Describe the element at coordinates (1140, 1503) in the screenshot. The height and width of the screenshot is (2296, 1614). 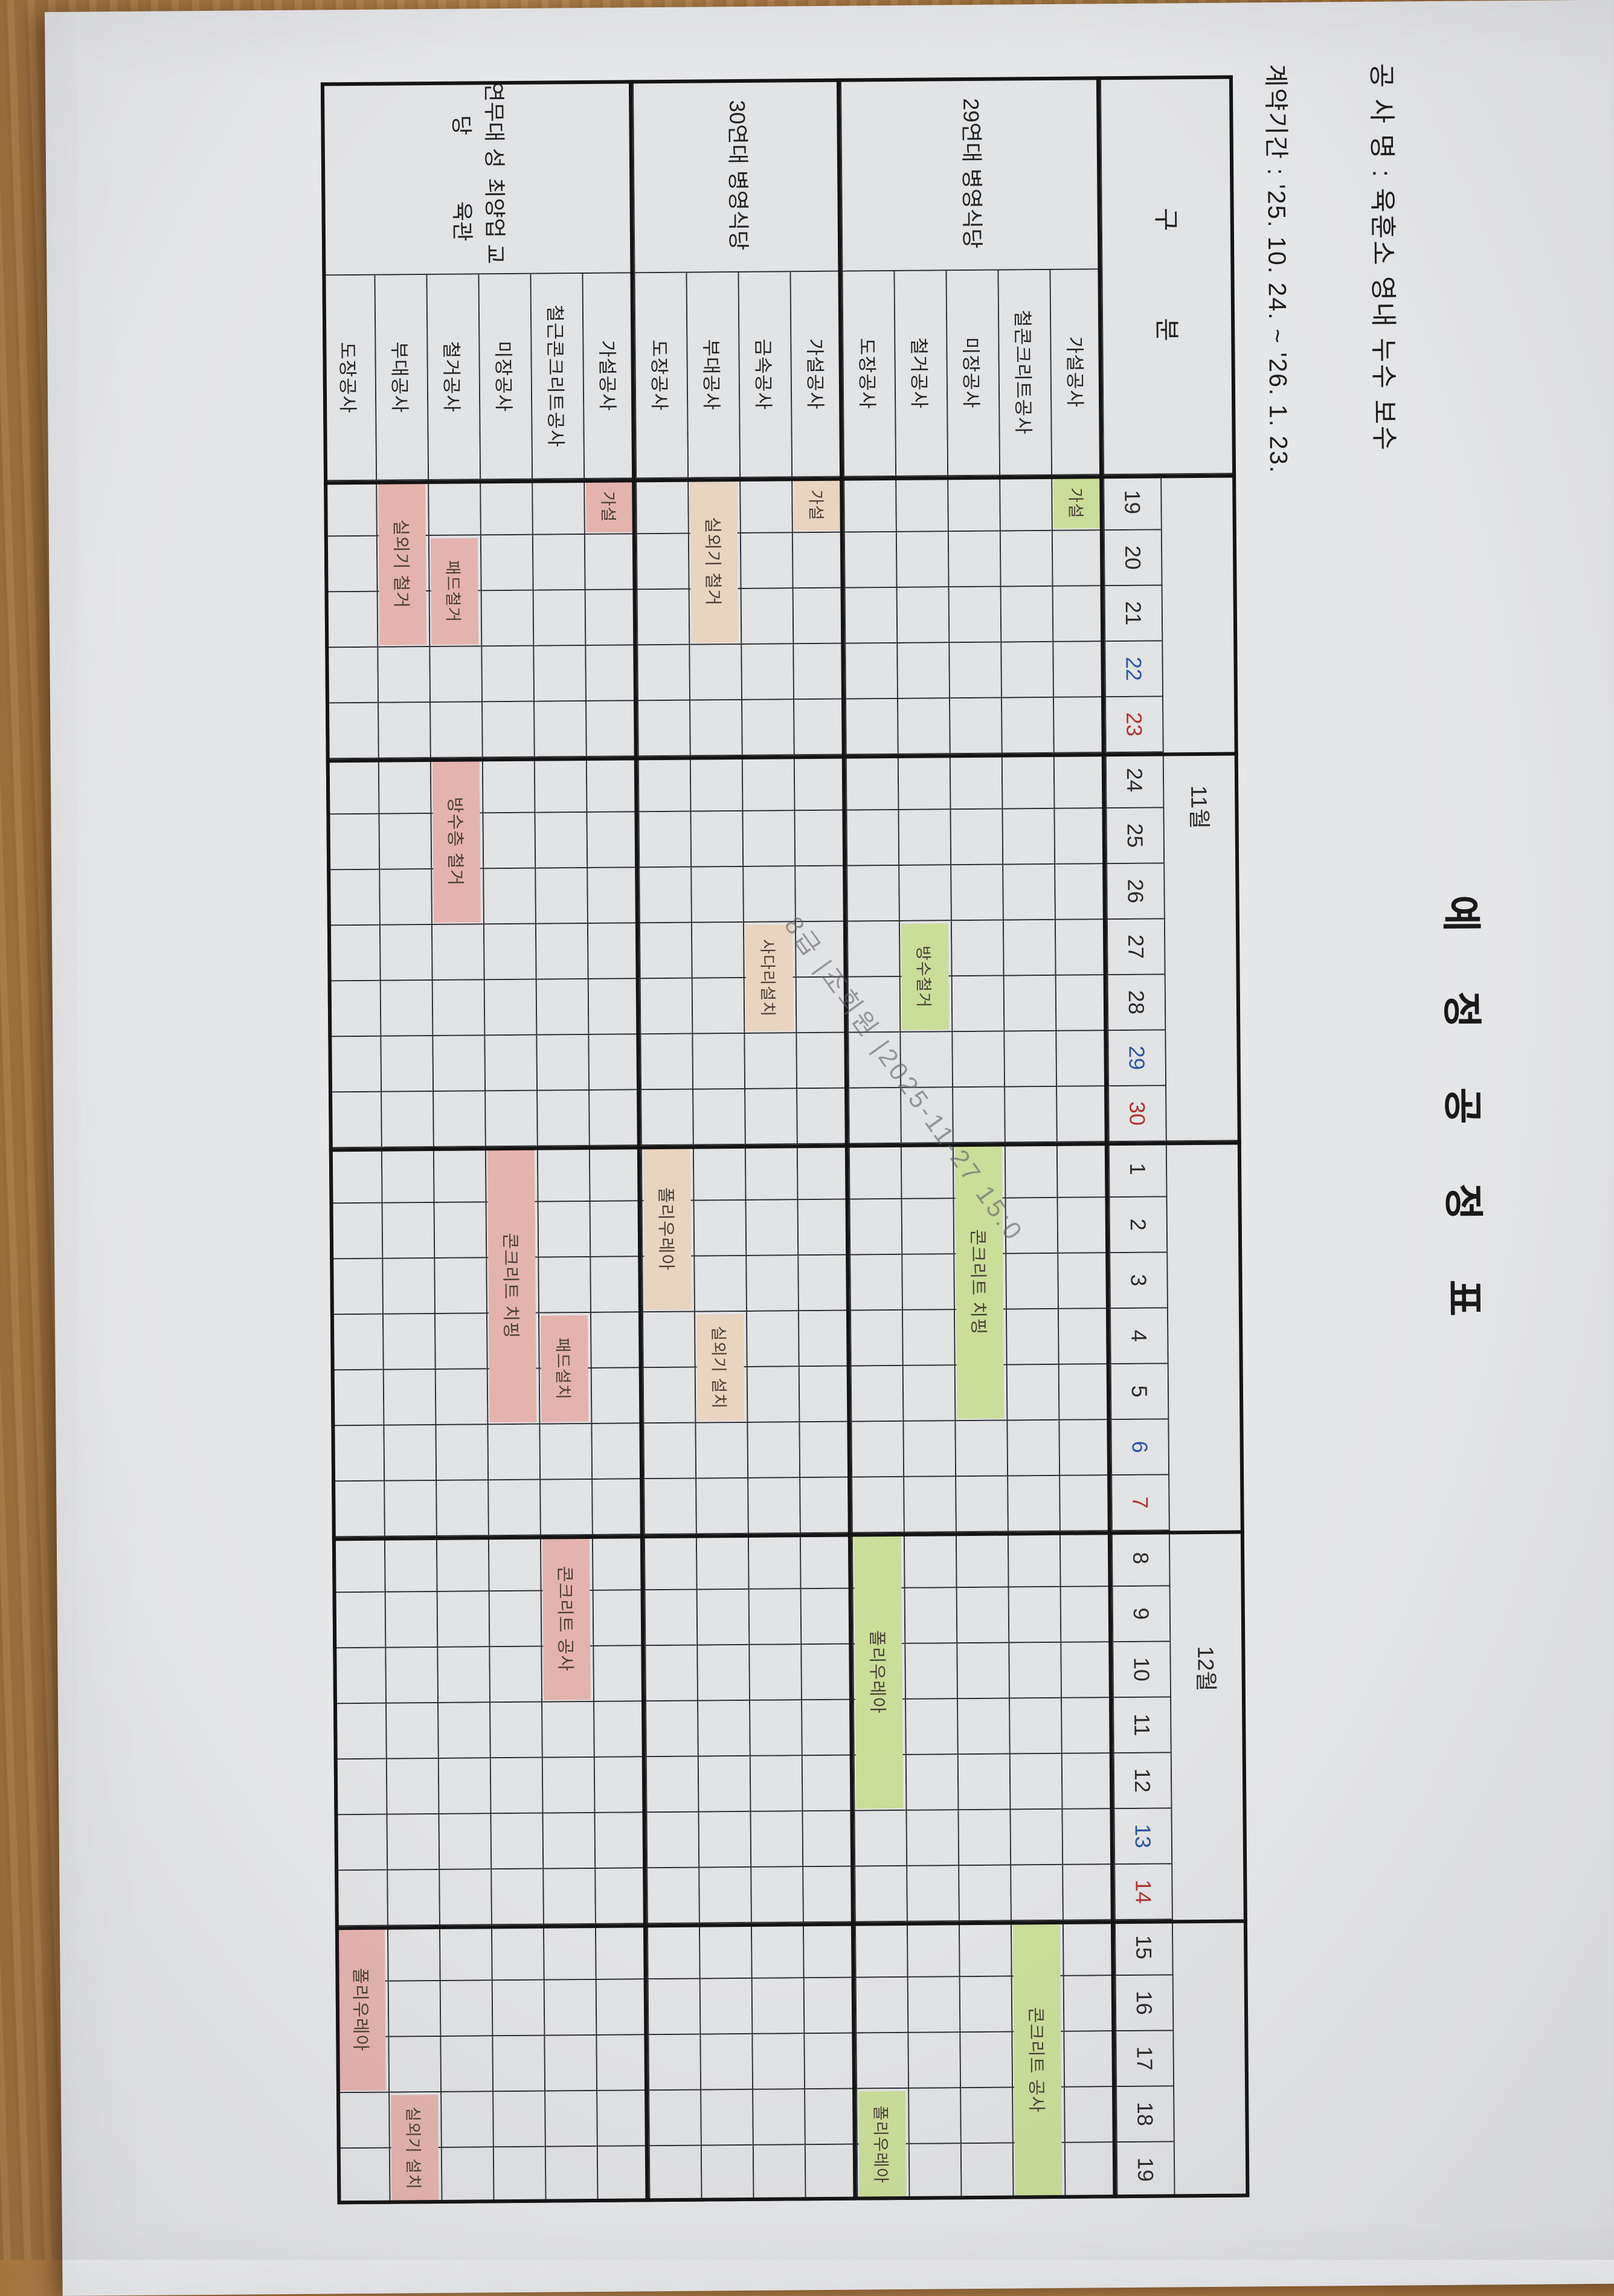
I see `day-header: 7` at that location.